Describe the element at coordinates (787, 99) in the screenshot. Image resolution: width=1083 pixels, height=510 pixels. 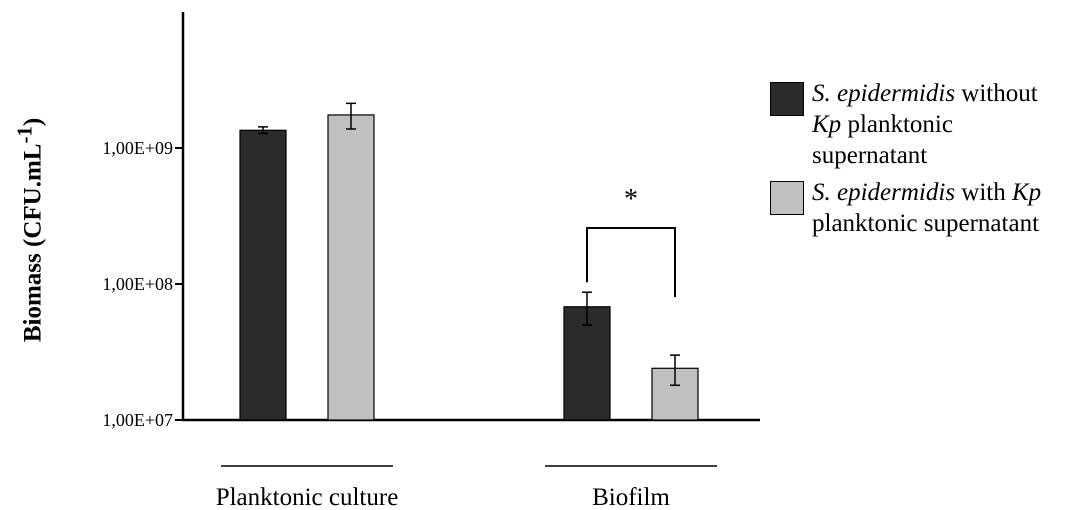
I see `legend-swatch-dark` at that location.